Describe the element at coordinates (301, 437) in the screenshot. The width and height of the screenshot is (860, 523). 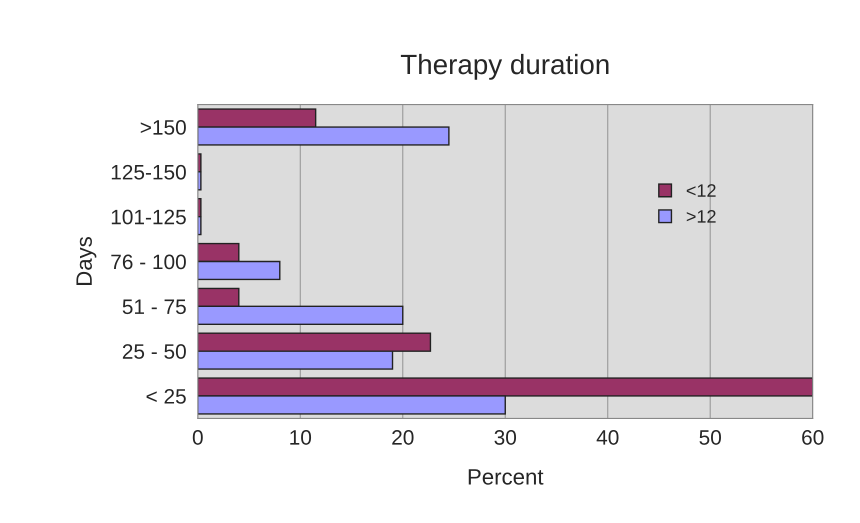
I see `x-tick-label: 10` at that location.